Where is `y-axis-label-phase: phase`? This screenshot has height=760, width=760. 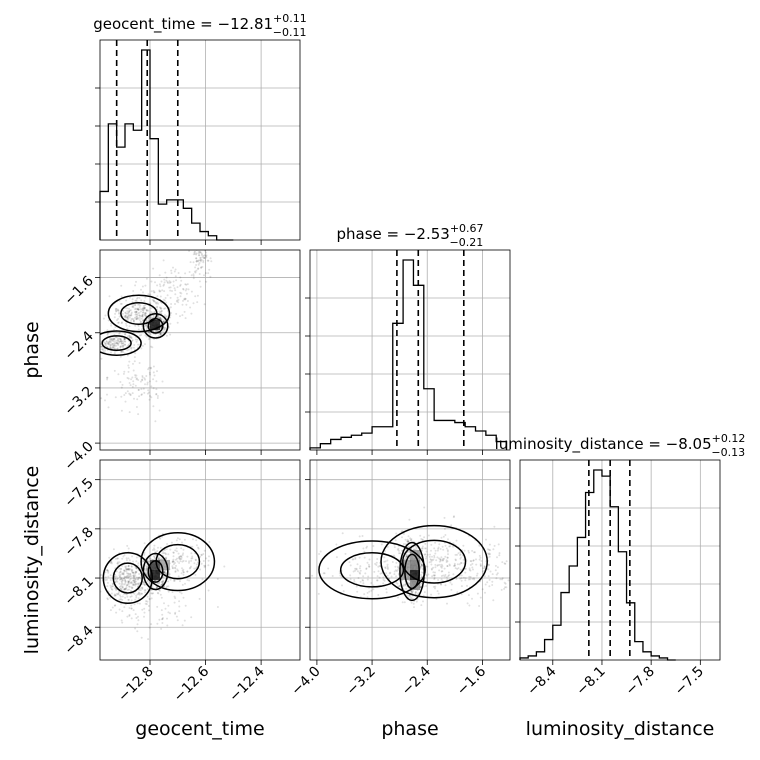 y-axis-label-phase: phase is located at coordinates (32, 349).